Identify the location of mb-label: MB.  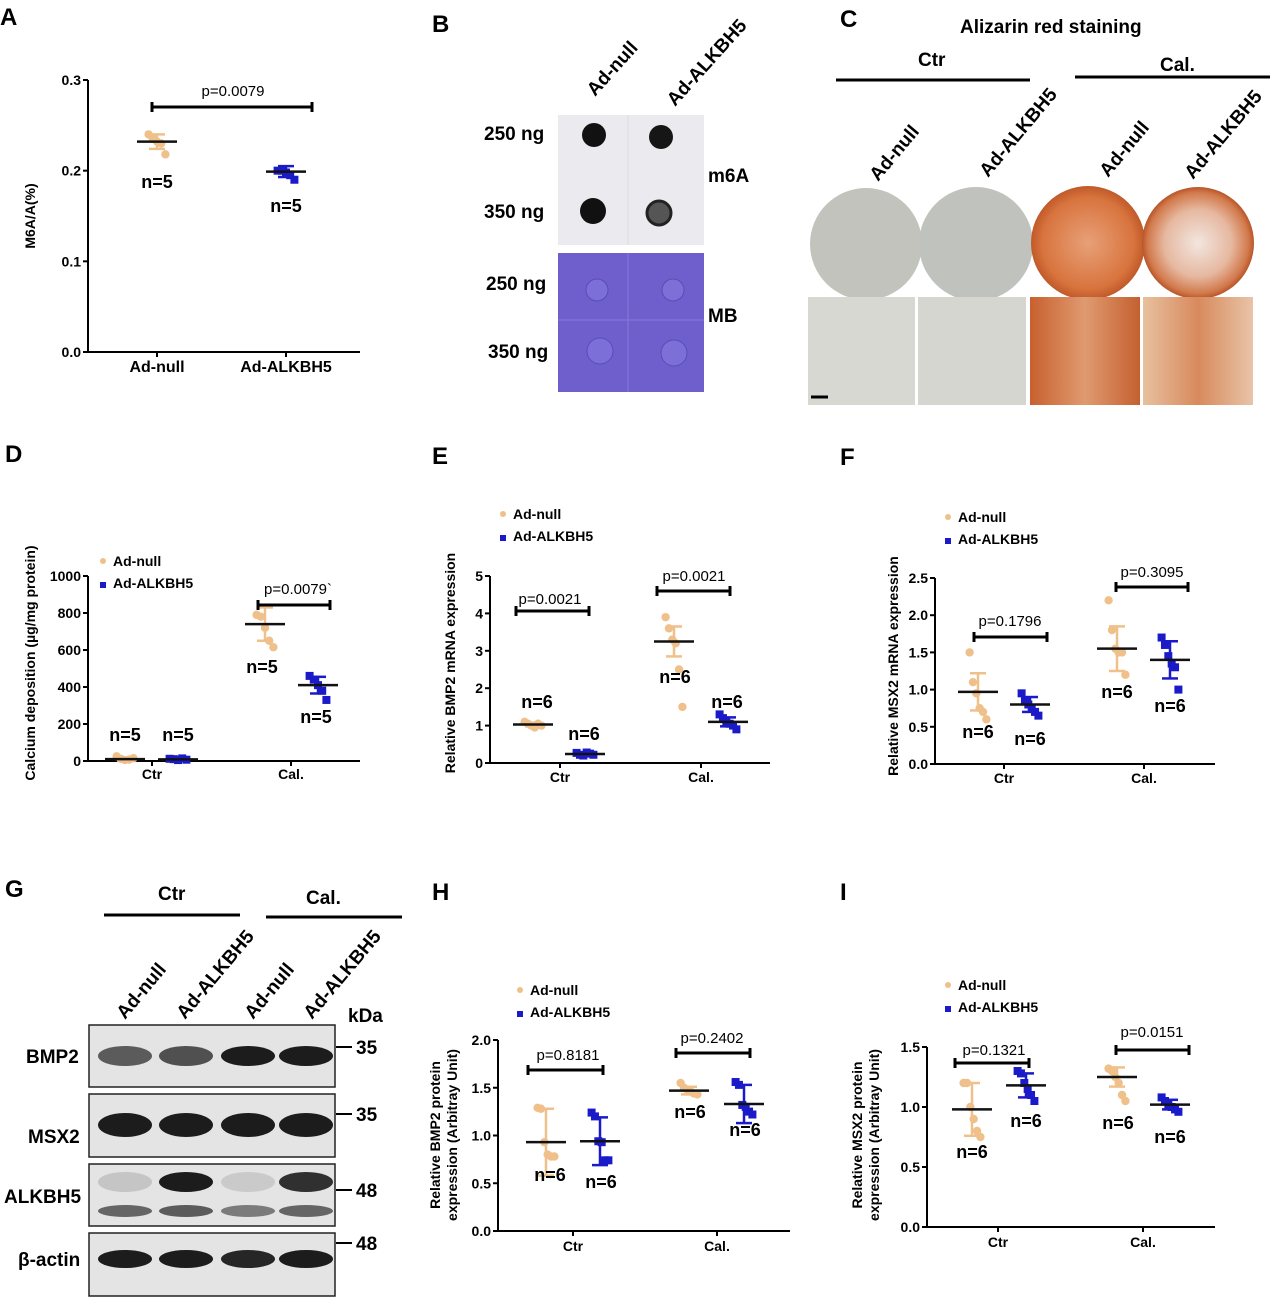
(723, 316).